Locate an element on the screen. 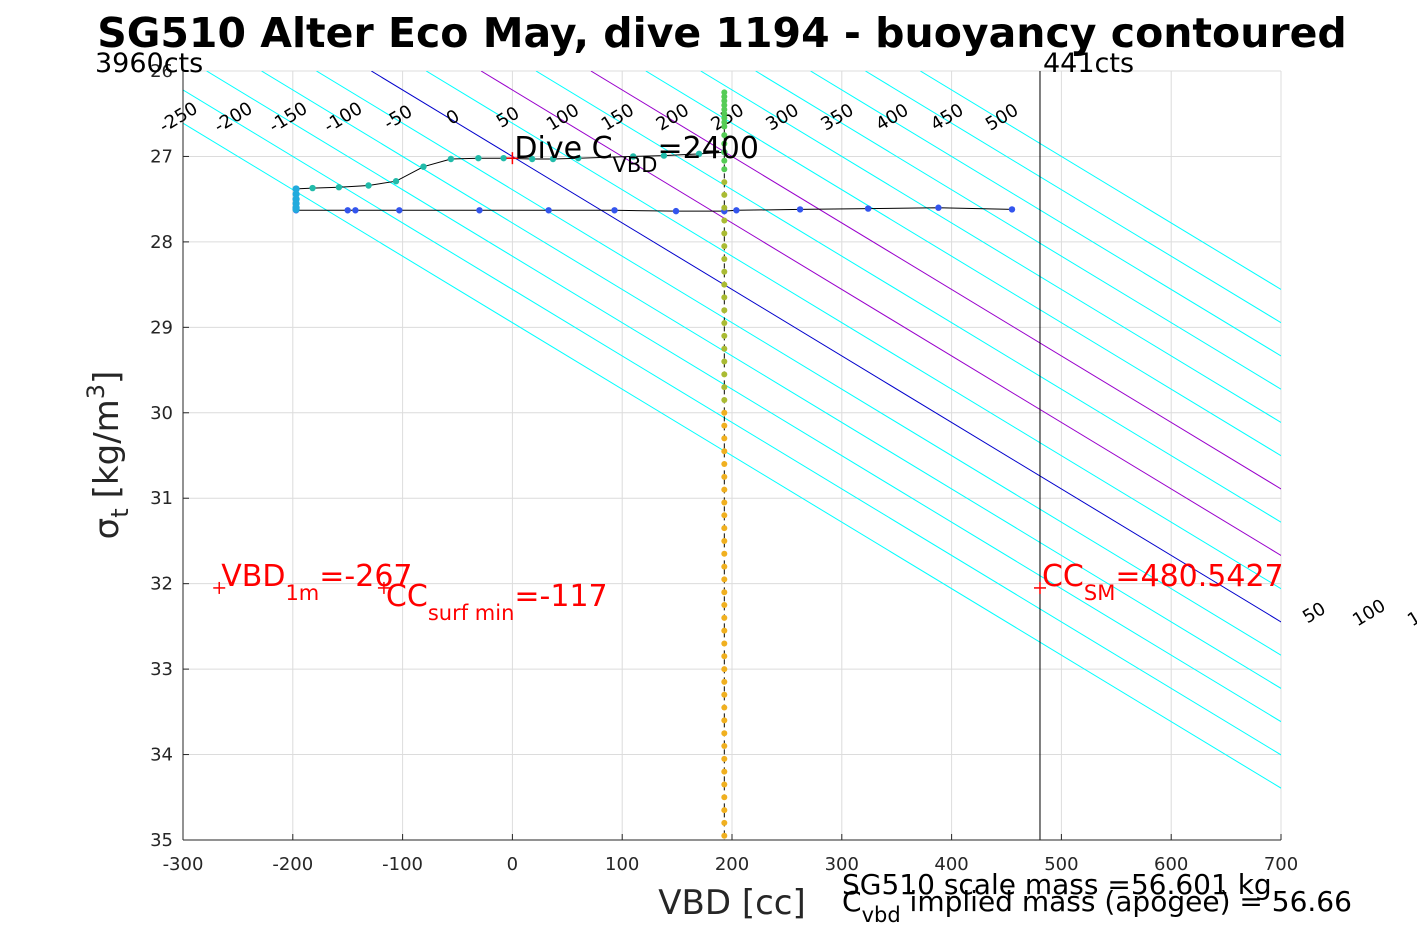  cc-sm-label: CCSM=480.5427 is located at coordinates (1163, 582).